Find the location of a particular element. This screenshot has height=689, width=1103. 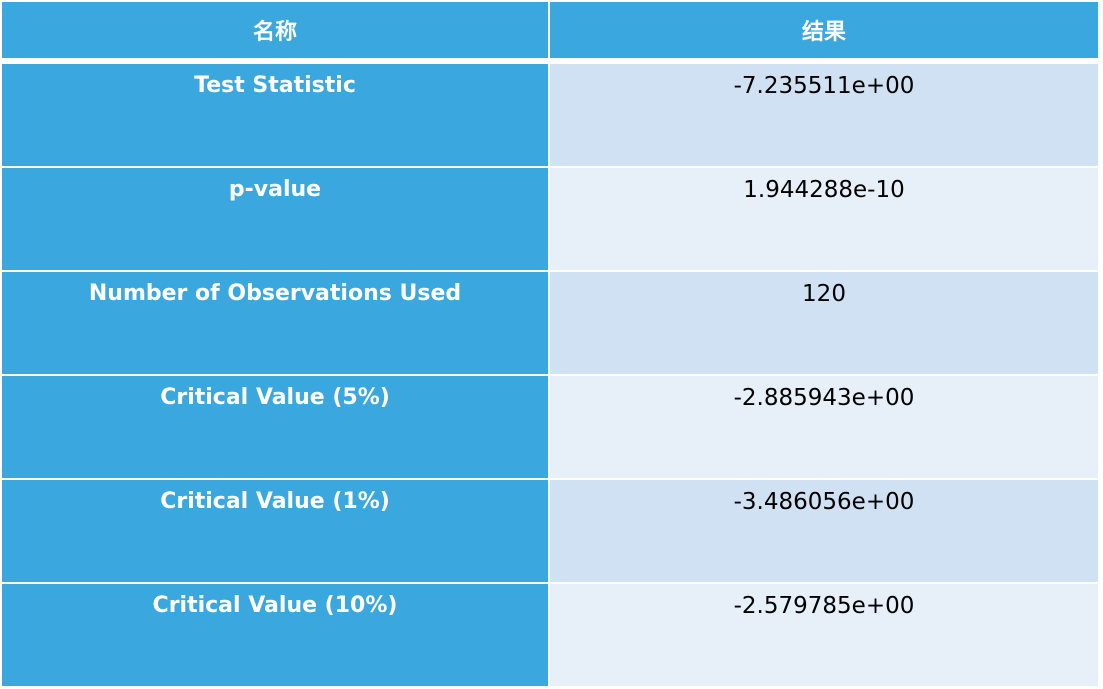

row-value: -2.579785e+00 is located at coordinates (824, 635).